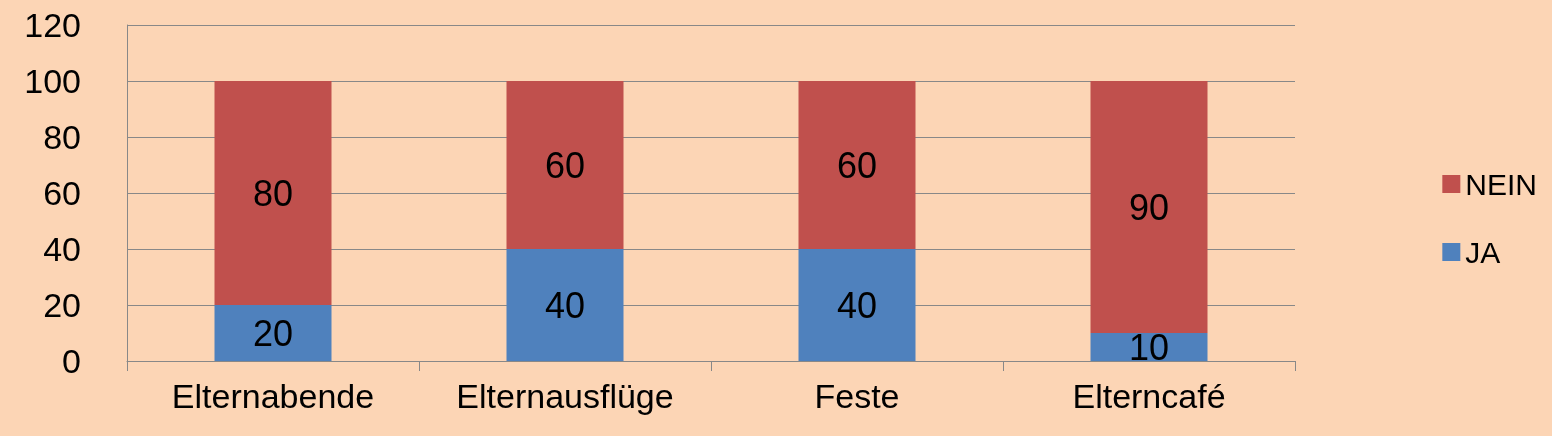  I want to click on data-label: 80, so click(273, 193).